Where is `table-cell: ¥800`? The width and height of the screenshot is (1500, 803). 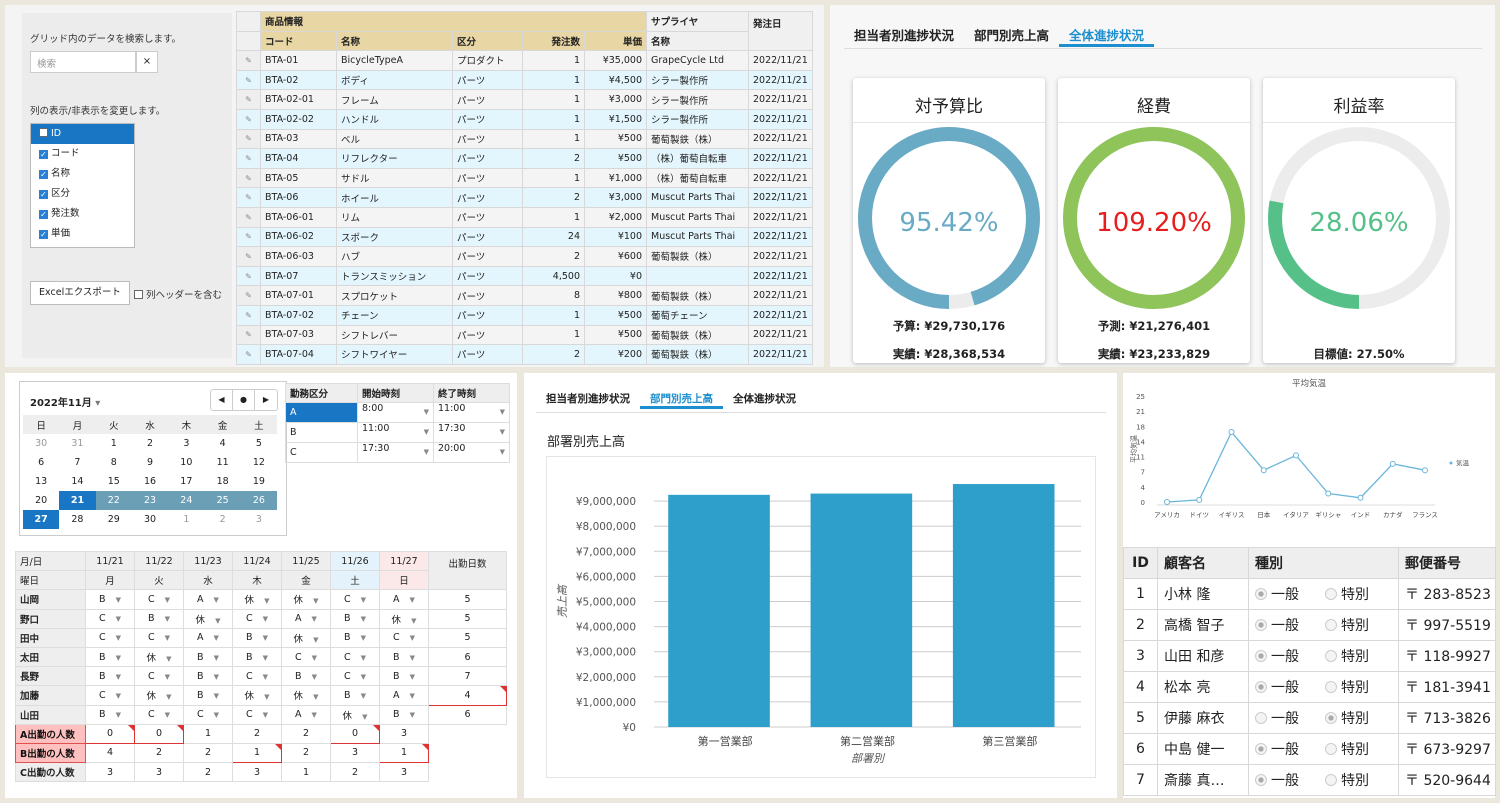 table-cell: ¥800 is located at coordinates (615, 295).